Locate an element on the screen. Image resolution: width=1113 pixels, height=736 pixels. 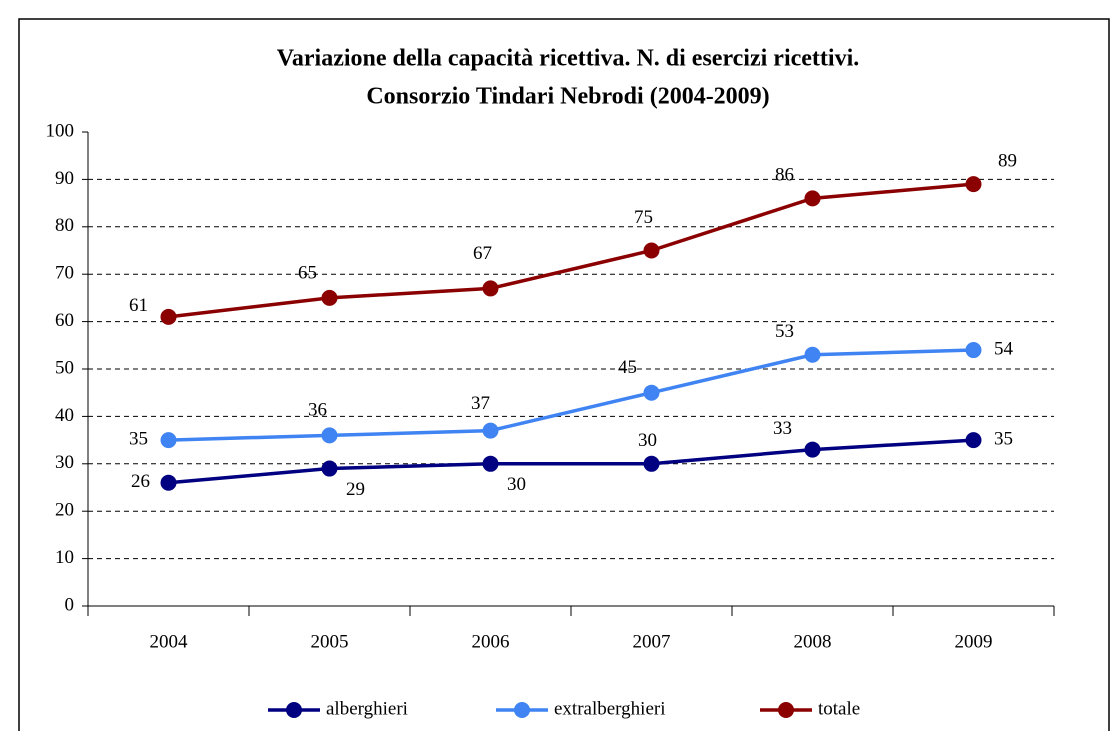
legend-label: totale is located at coordinates (839, 708).